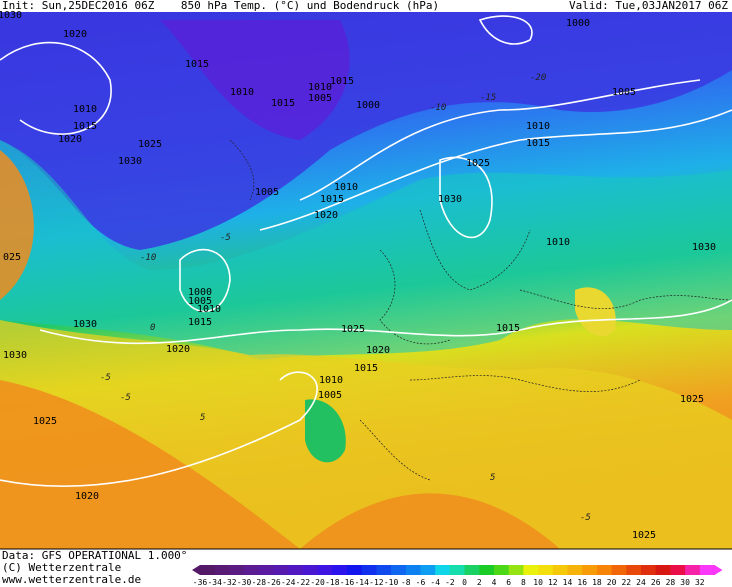 This screenshot has width=732, height=587. I want to click on scale-label: 24, so click(641, 582).